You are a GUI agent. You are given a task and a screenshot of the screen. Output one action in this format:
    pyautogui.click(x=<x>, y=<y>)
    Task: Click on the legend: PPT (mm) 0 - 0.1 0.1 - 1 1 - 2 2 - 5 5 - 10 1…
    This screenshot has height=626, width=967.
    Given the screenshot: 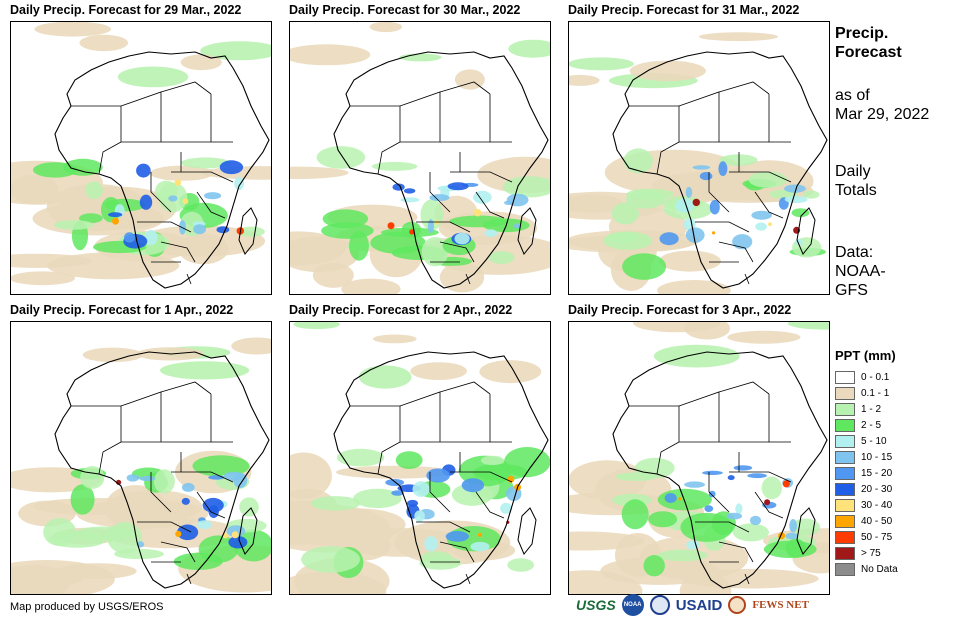 What is the action you would take?
    pyautogui.click(x=866, y=462)
    